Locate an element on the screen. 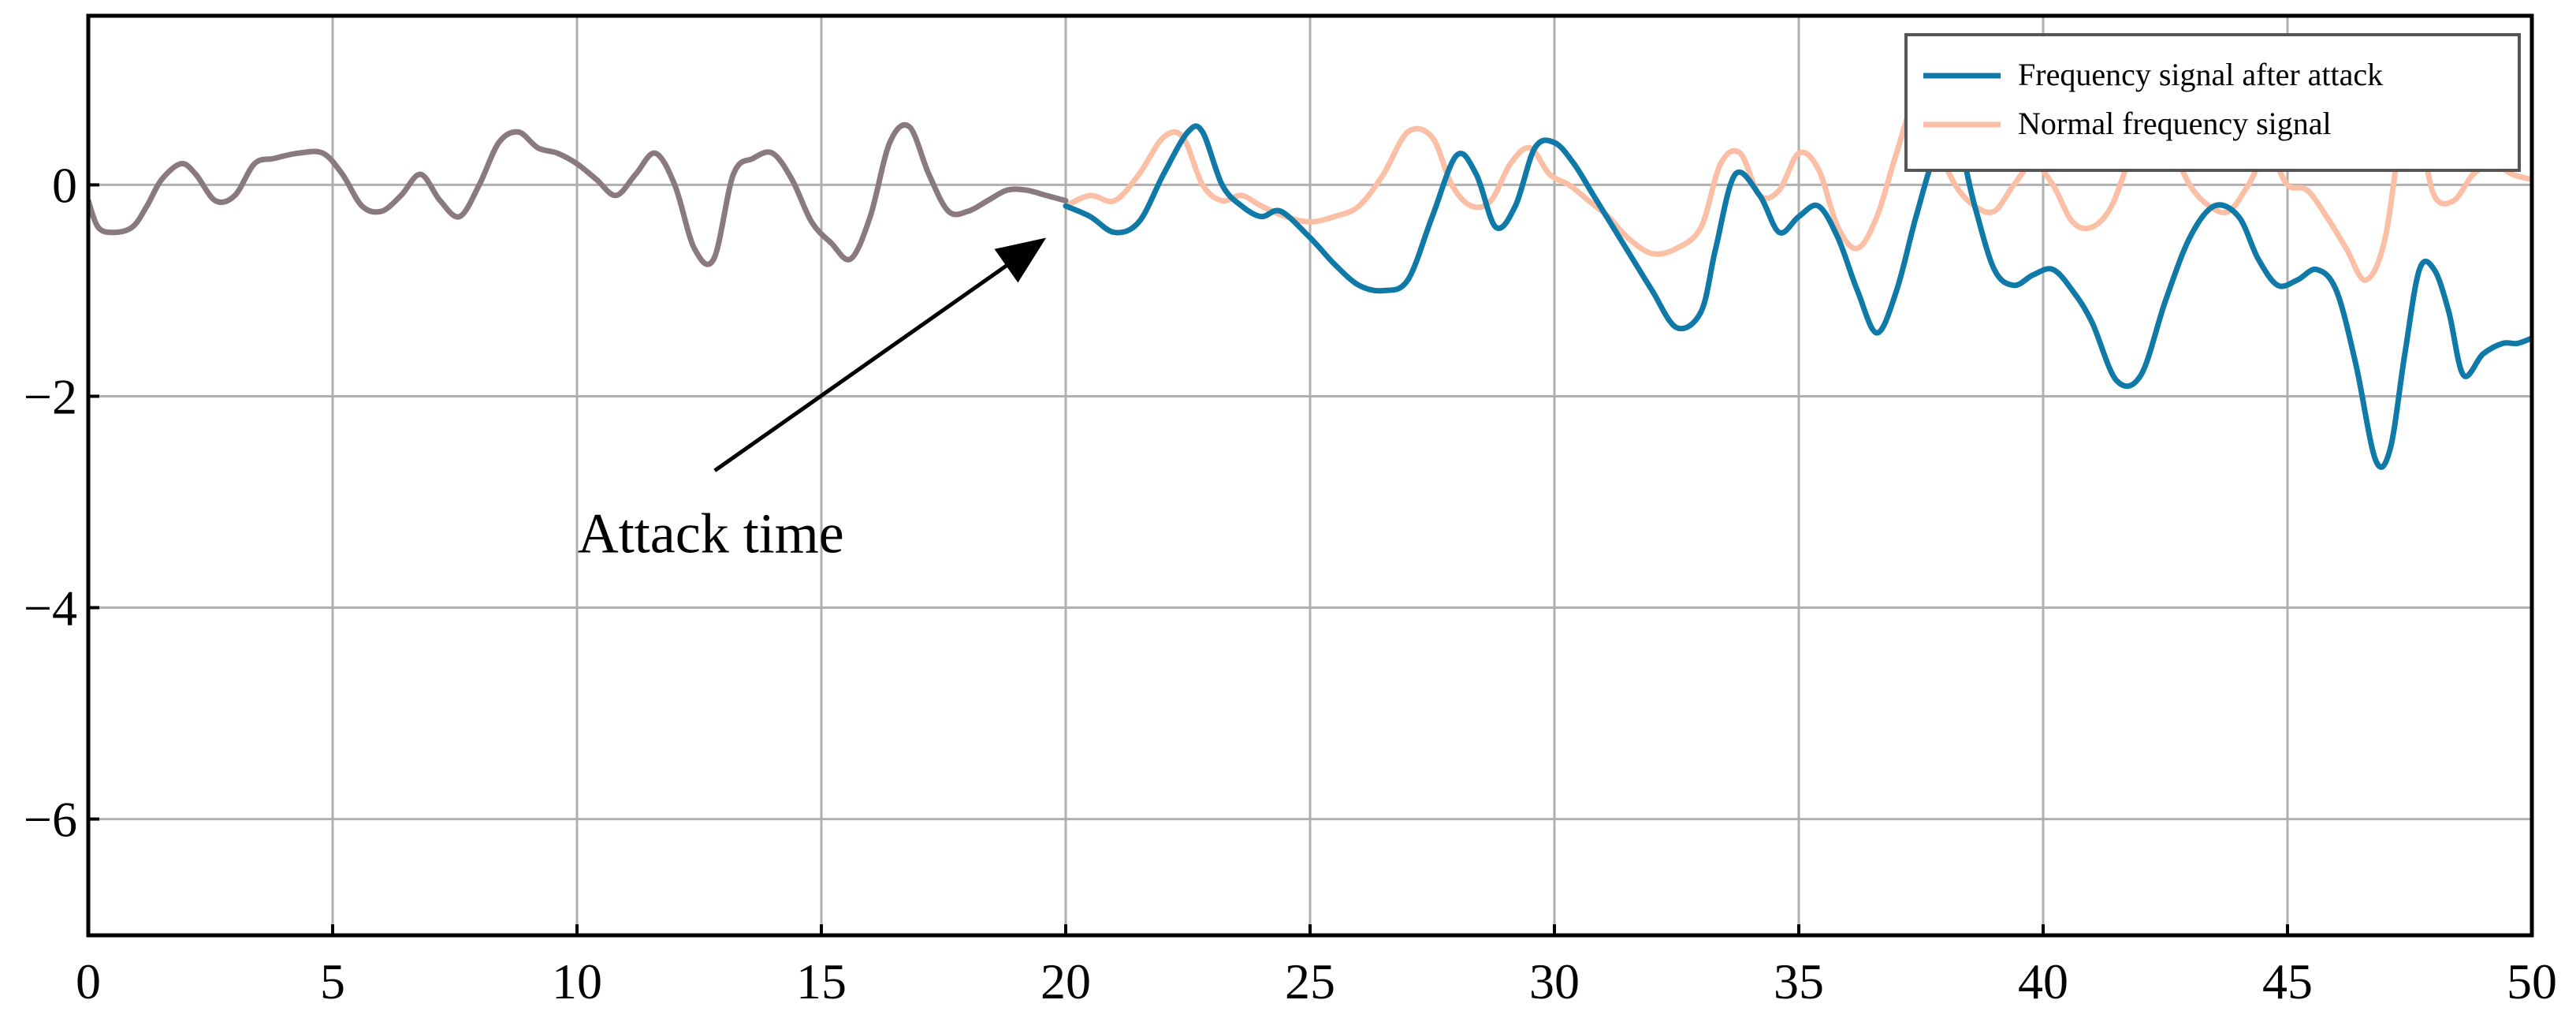  attack-time-arrow is located at coordinates (860, 368).